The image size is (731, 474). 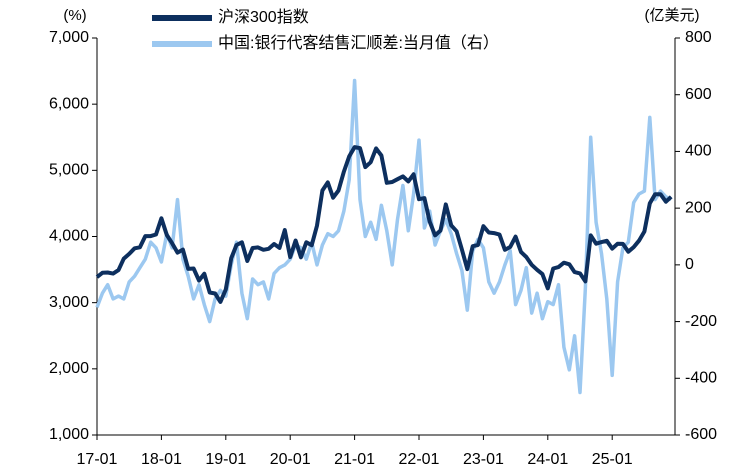 What do you see at coordinates (698, 37) in the screenshot?
I see `y2-tick-label: 800` at bounding box center [698, 37].